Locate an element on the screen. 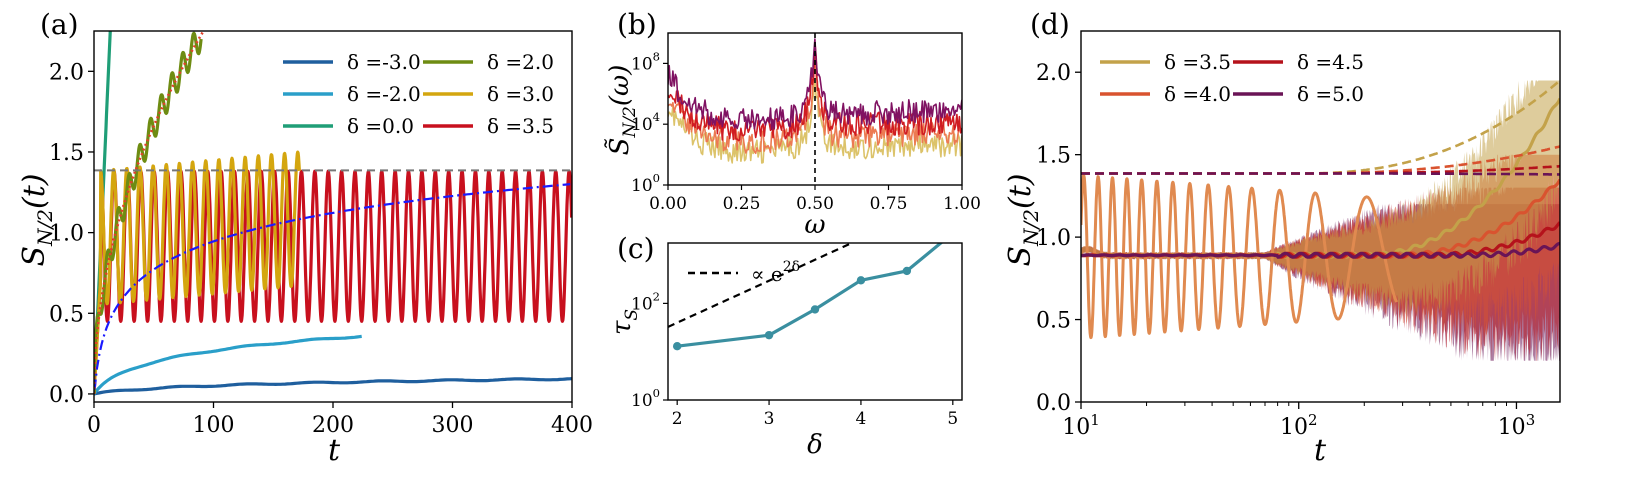 This screenshot has width=1645, height=501. panel-a-legend-label: δ =3.0 is located at coordinates (520, 94).